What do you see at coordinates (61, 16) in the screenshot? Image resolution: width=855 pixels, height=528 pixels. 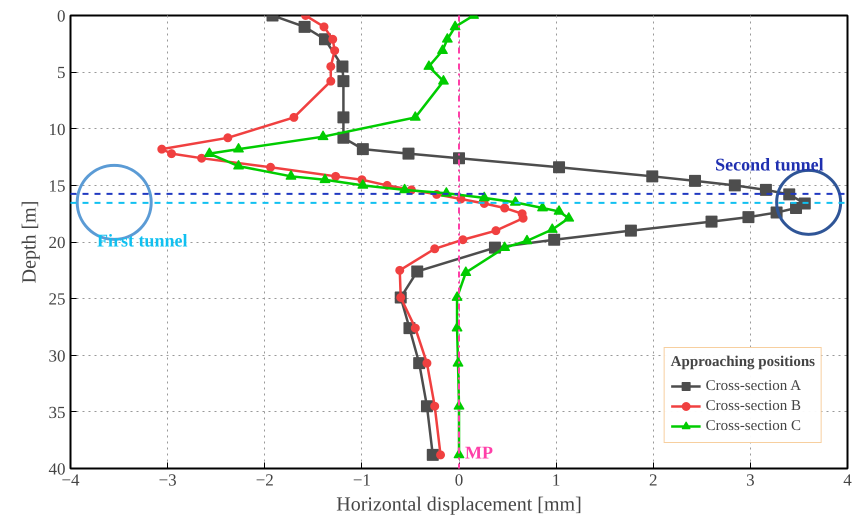 I see `y-tick-label: 0` at bounding box center [61, 16].